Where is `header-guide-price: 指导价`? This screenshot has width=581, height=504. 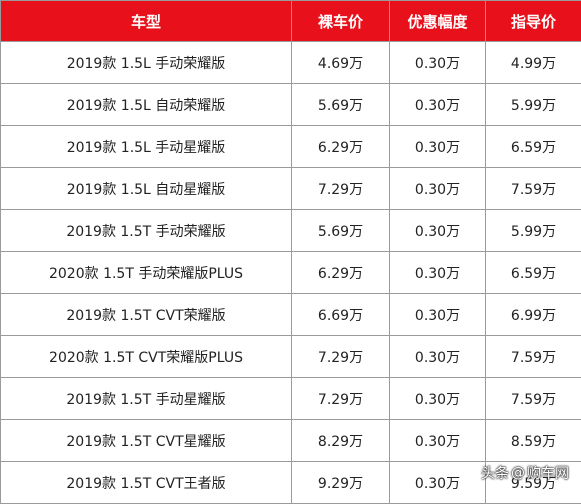
header-guide-price: 指导价 is located at coordinates (533, 21).